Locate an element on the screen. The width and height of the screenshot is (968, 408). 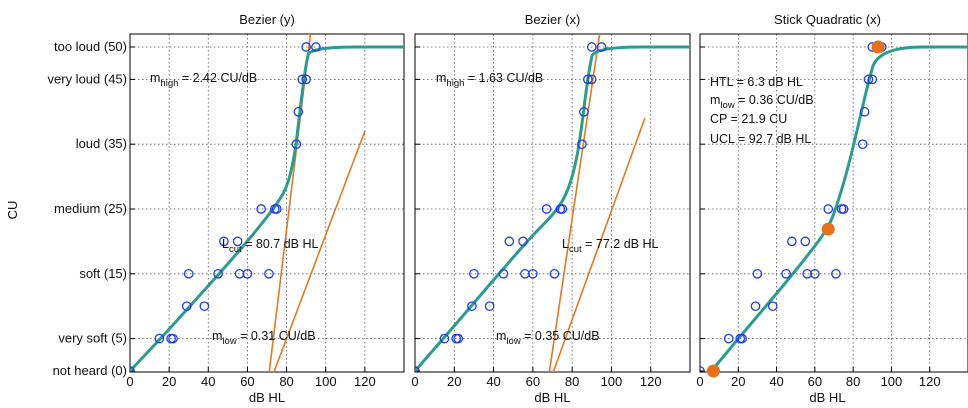
chart-title: Bezier (x) is located at coordinates (553, 19).